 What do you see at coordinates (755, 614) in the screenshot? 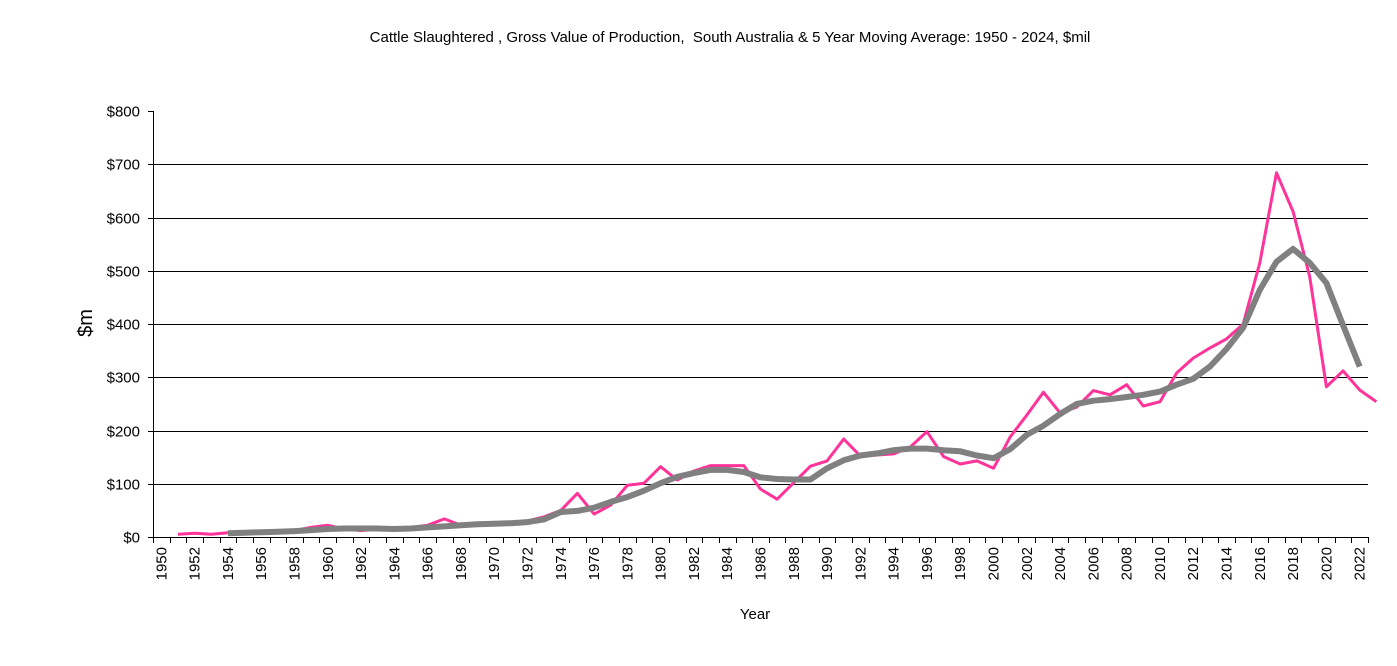
I see `x-axis-label: Year` at bounding box center [755, 614].